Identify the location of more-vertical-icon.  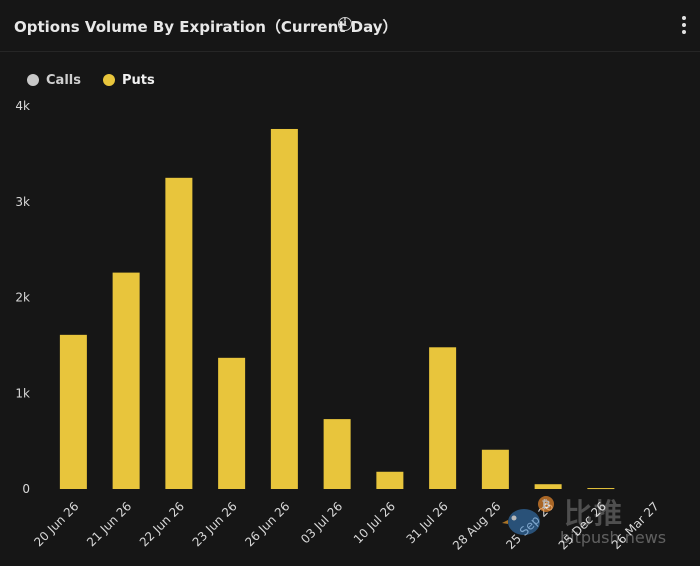
(684, 26).